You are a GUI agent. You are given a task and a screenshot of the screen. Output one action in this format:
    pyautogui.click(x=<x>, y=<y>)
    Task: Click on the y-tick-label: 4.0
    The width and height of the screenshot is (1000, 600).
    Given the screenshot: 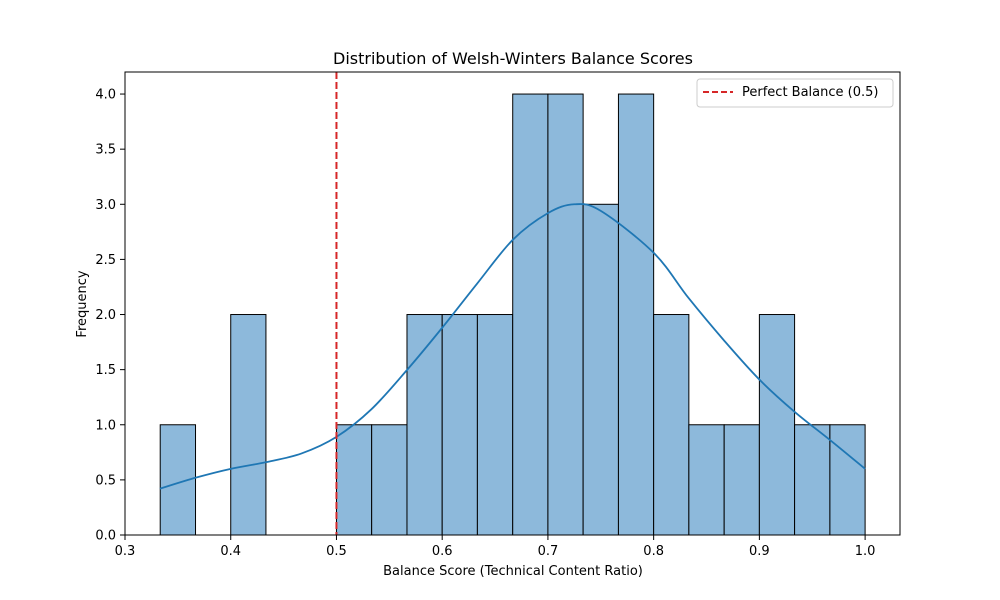 What is the action you would take?
    pyautogui.click(x=105, y=95)
    